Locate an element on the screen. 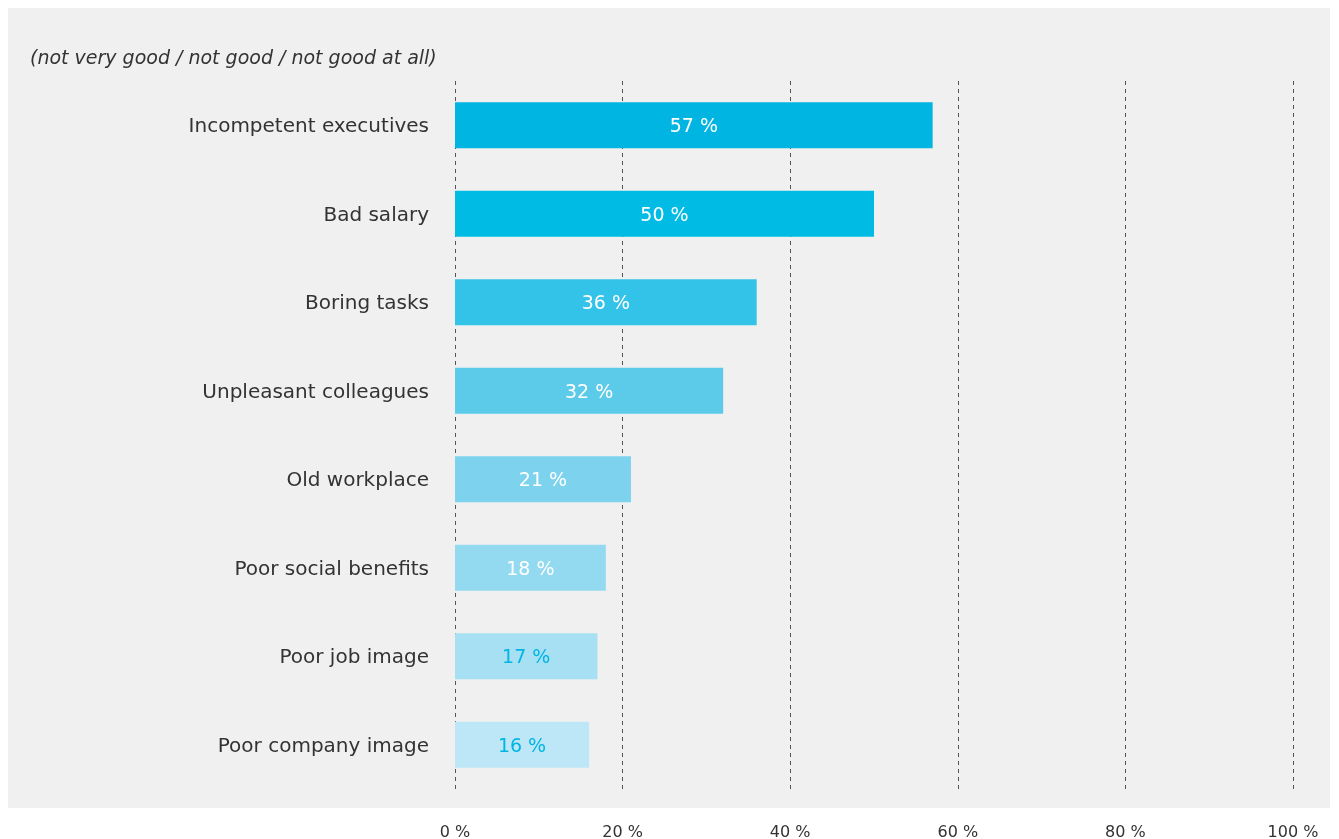  data-label: 16 % is located at coordinates (522, 744).